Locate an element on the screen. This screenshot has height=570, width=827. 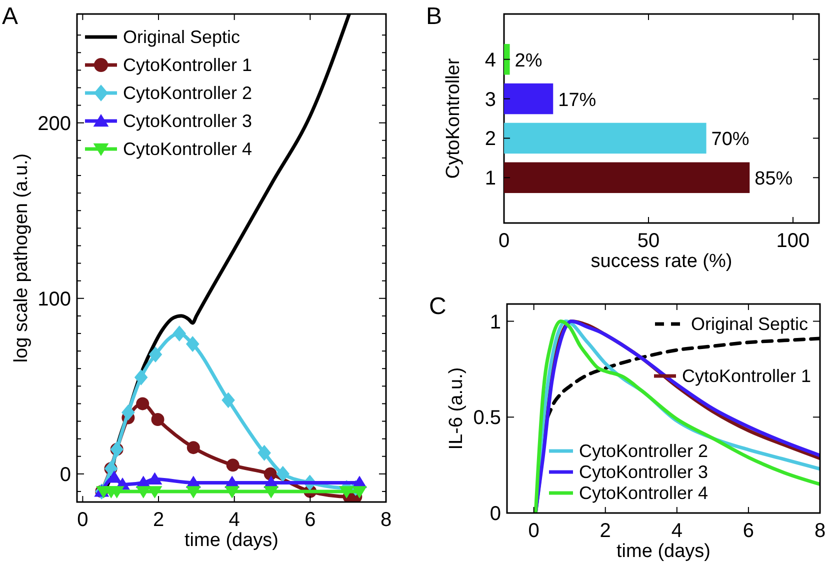
y-axis-title: IL-6 (a.u.) is located at coordinates (456, 408).